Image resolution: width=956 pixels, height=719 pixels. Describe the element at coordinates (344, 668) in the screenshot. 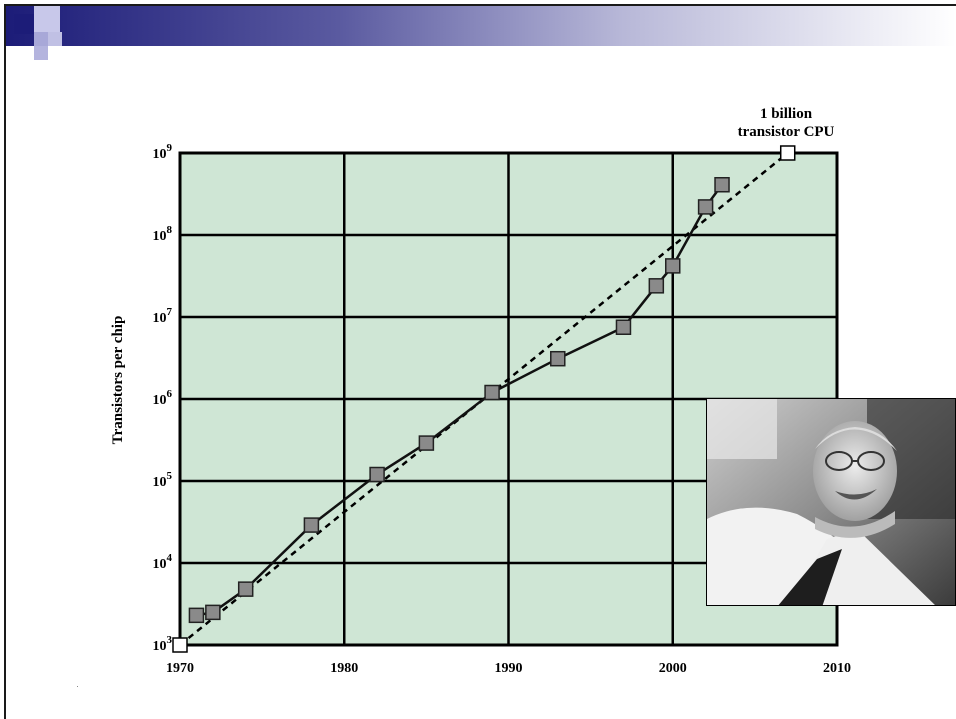

I see `x-tick-label: 1980` at that location.